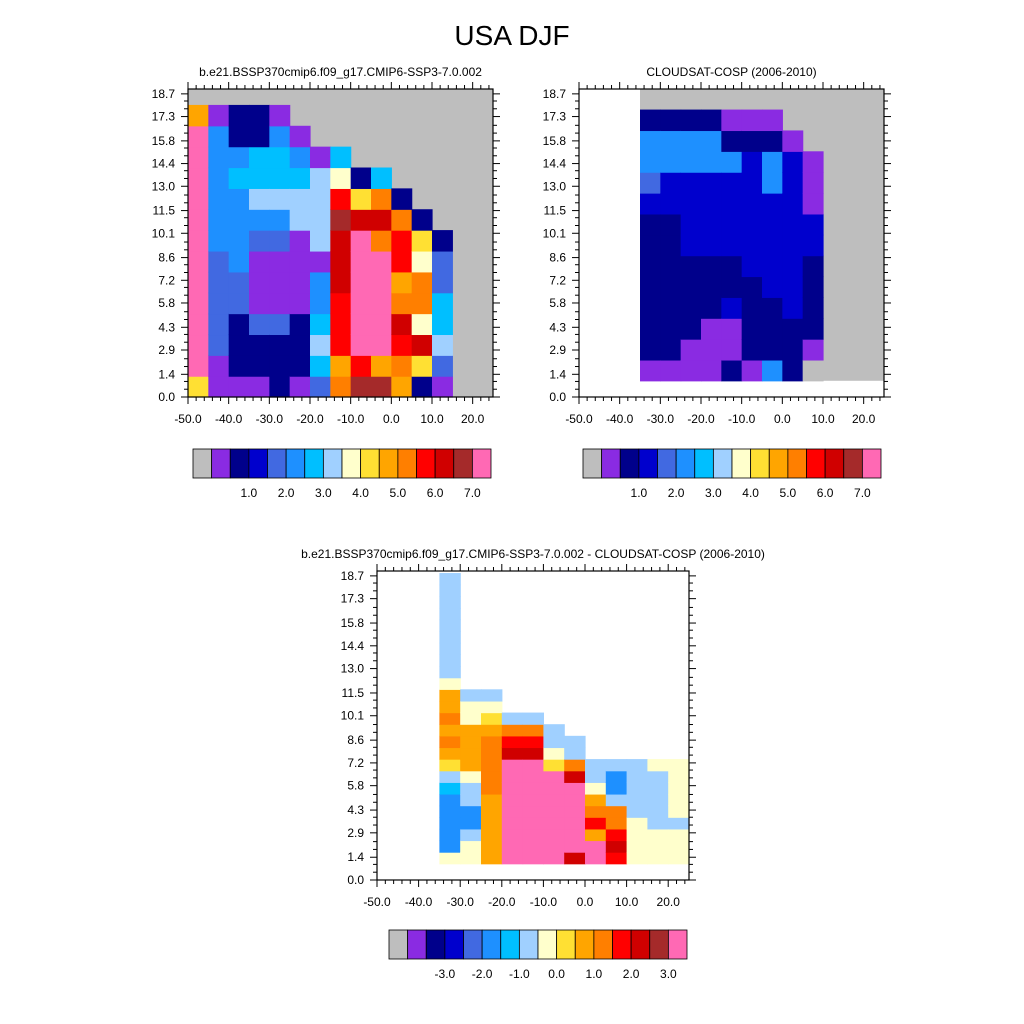  What do you see at coordinates (353, 576) in the screenshot?
I see `y-tick-label: 18.7` at bounding box center [353, 576].